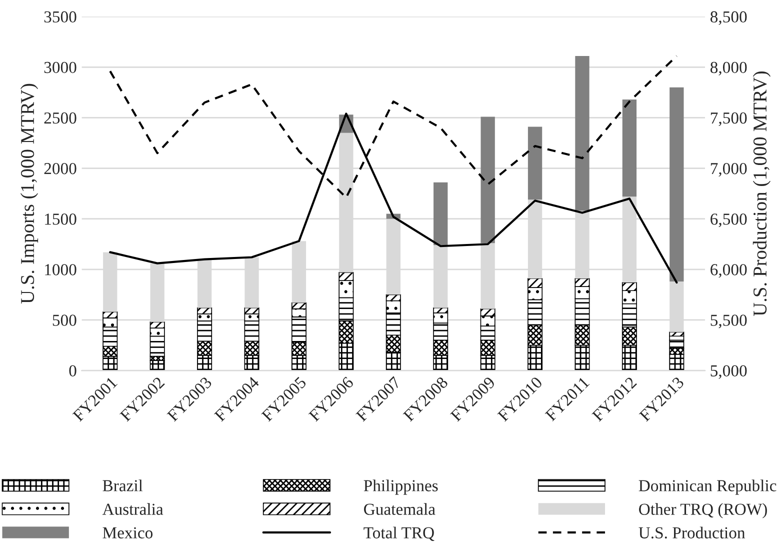  Describe the element at coordinates (133, 509) in the screenshot. I see `legend-label: Australia` at that location.